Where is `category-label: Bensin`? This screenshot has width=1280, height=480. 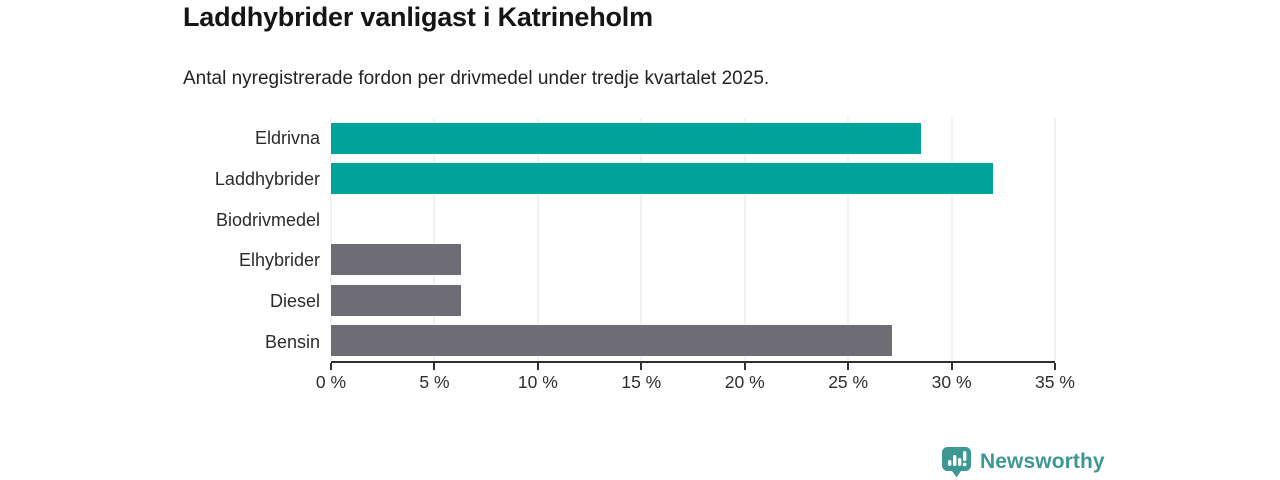 category-label: Bensin is located at coordinates (292, 341).